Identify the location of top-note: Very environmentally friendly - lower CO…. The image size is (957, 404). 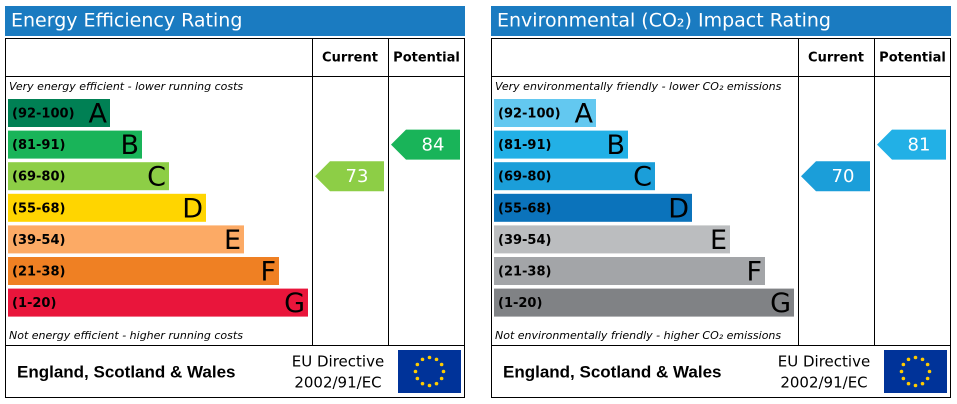
(638, 86).